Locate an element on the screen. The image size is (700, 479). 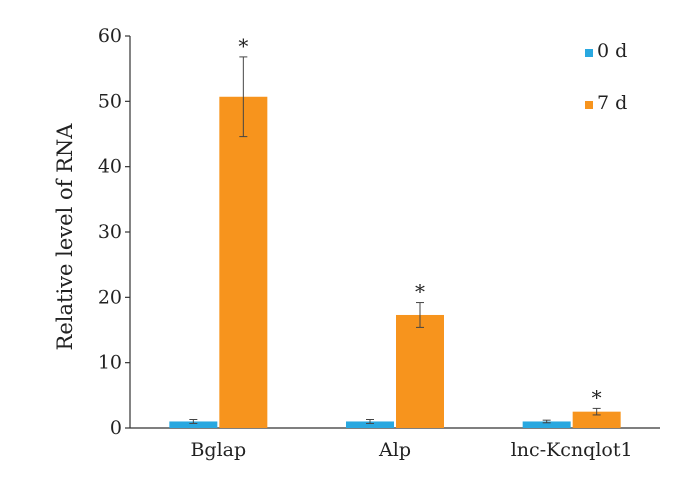
bar-lnc-Kcnqlot1-7d is located at coordinates (596, 419).